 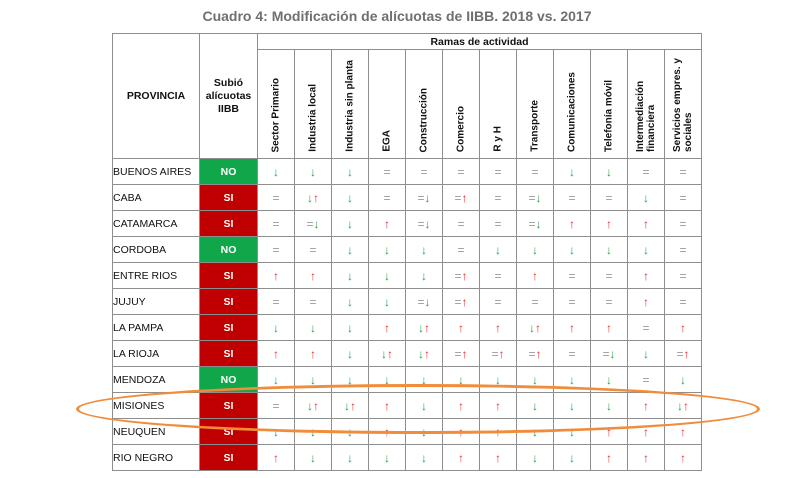 I want to click on provincia-cell: LA RIOJA, so click(x=156, y=353).